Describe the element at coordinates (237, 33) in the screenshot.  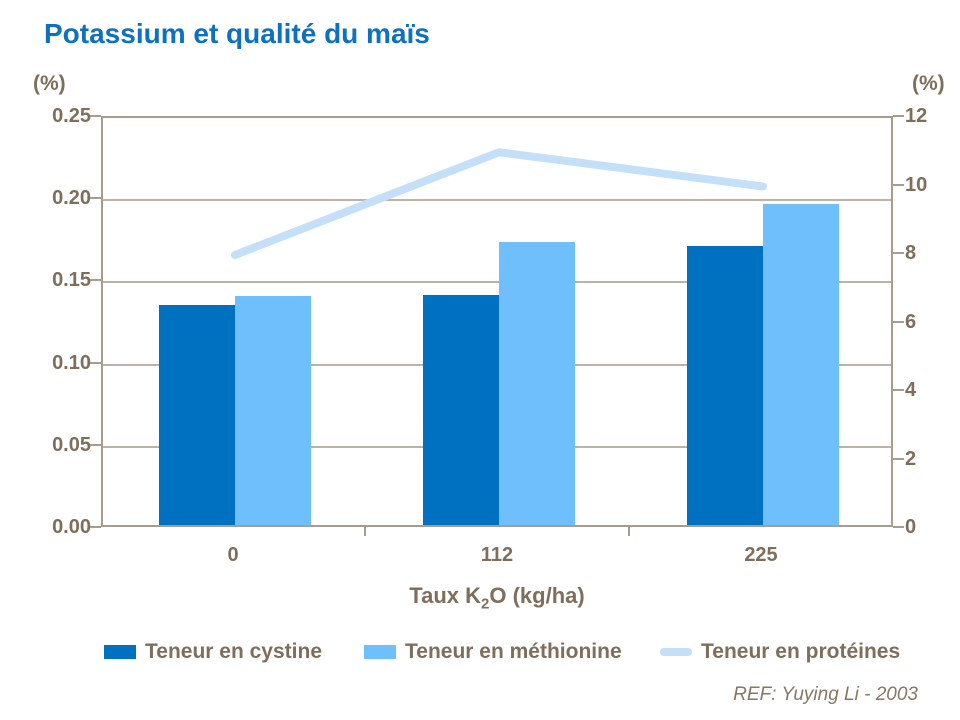
I see `chart-title: Potassium et qualité du maïs` at that location.